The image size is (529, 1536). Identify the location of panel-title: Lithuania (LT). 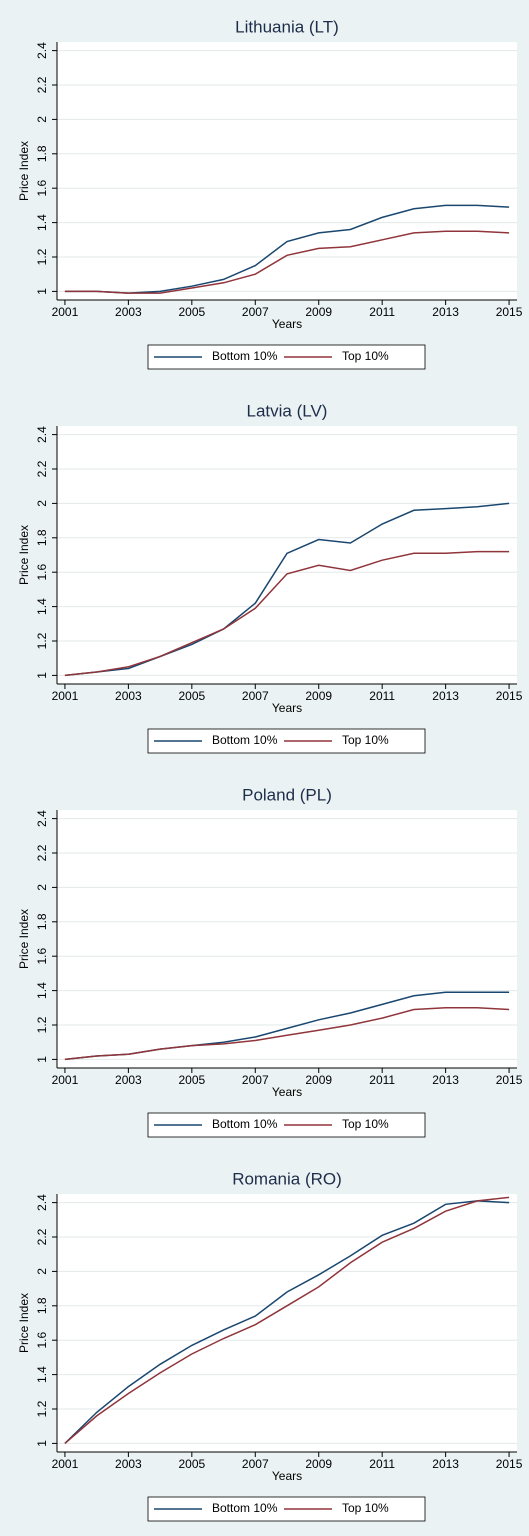
(287, 26).